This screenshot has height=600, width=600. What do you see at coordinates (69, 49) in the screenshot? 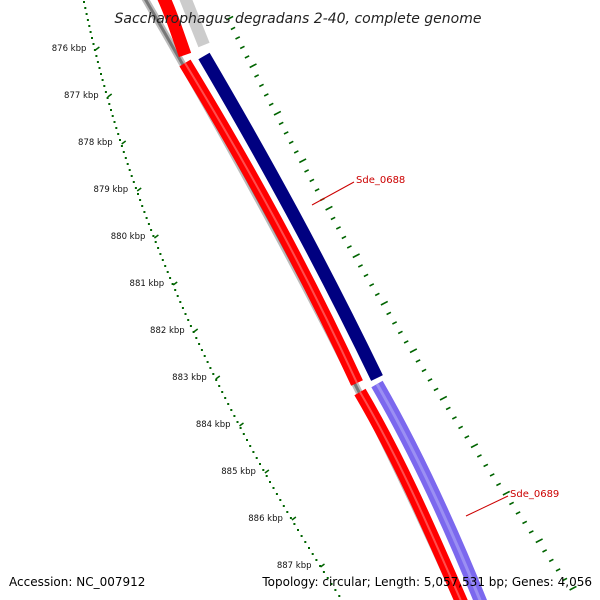
I see `kbp-label: 876 kbp` at bounding box center [69, 49].